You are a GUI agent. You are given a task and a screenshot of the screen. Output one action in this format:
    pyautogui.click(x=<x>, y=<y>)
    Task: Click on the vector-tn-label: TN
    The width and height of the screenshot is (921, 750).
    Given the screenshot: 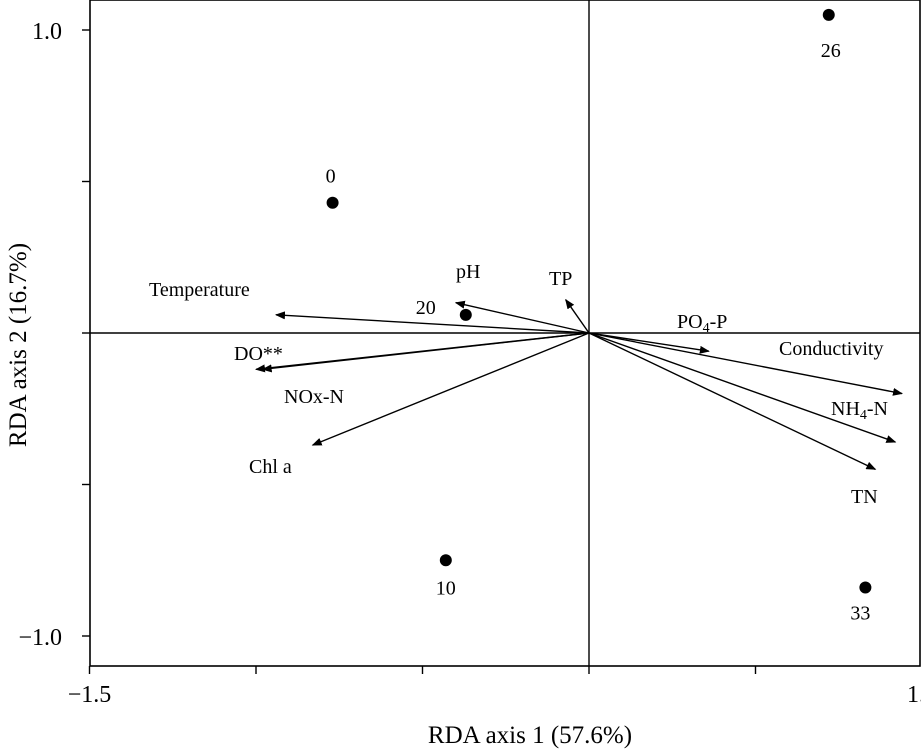 What is the action you would take?
    pyautogui.click(x=864, y=497)
    